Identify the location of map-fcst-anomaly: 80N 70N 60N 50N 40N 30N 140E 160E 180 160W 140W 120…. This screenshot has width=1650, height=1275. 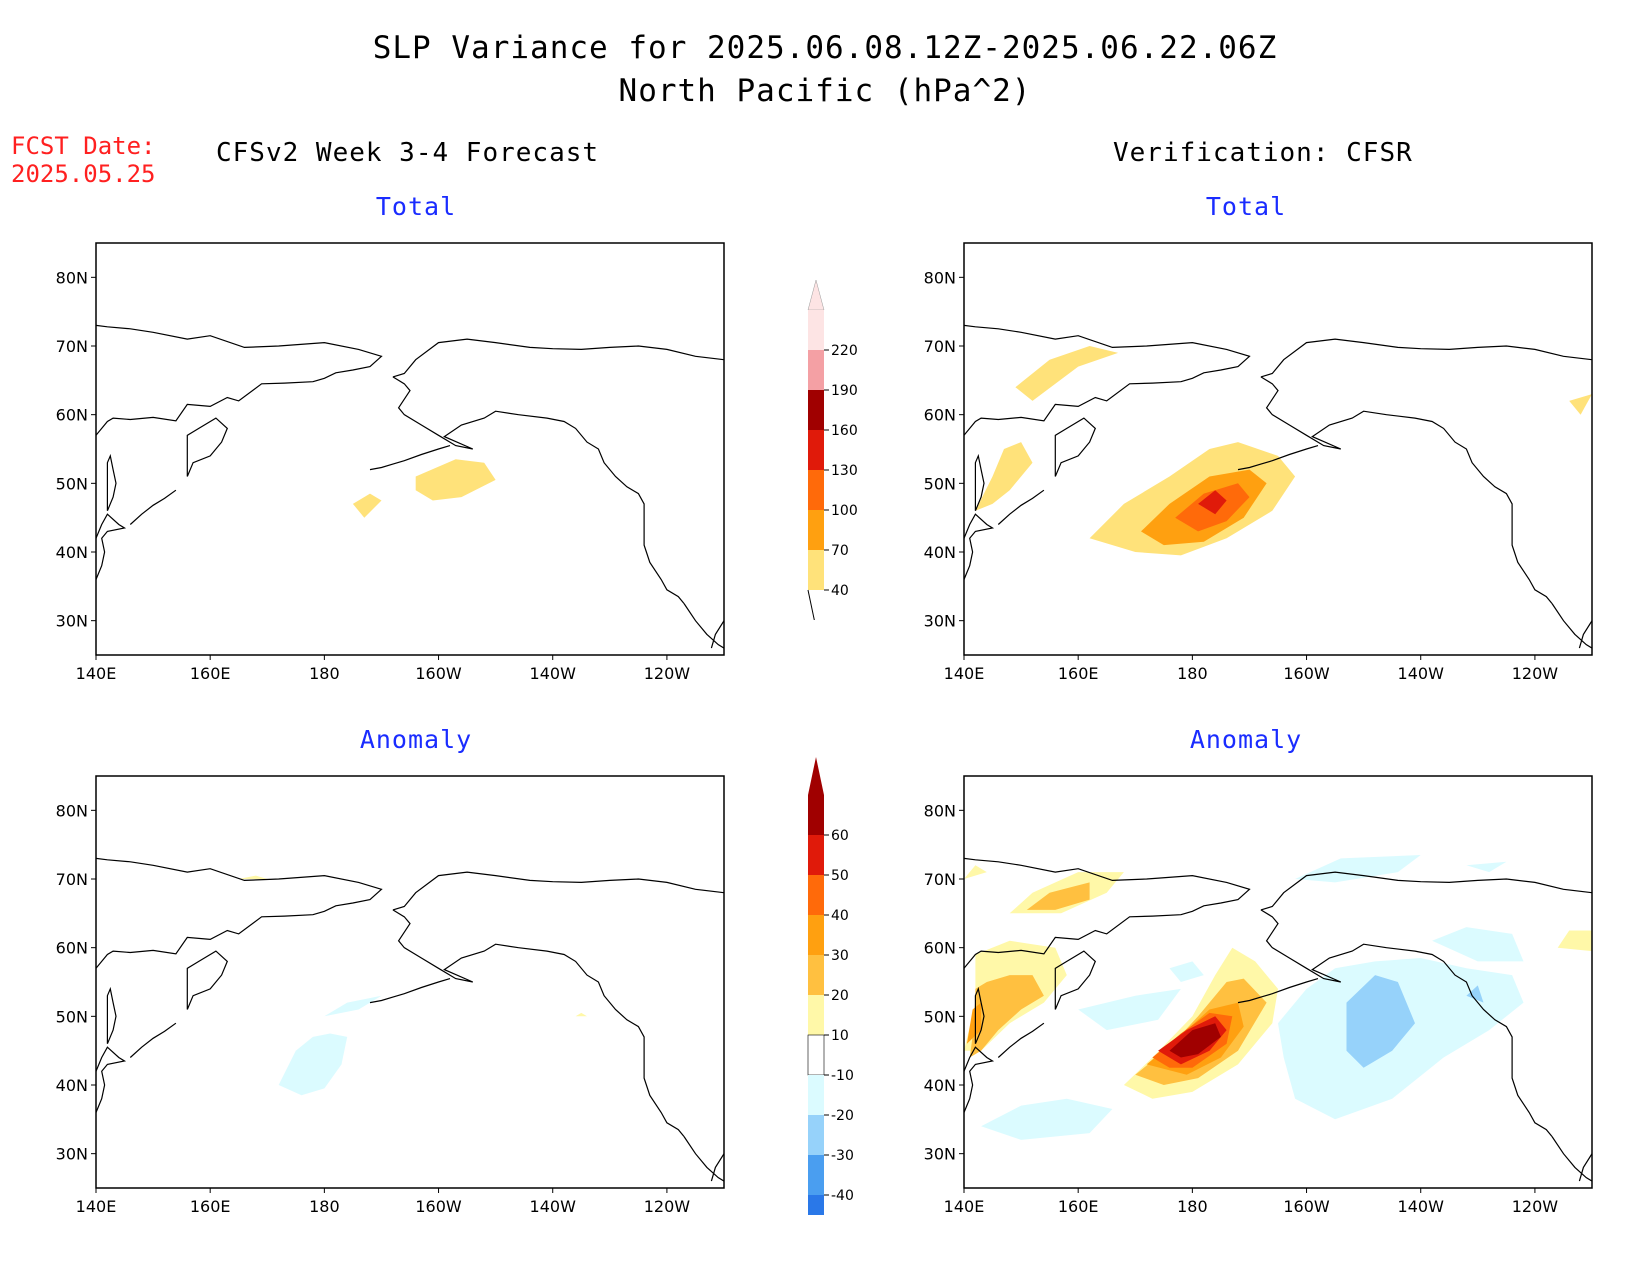
(390, 995).